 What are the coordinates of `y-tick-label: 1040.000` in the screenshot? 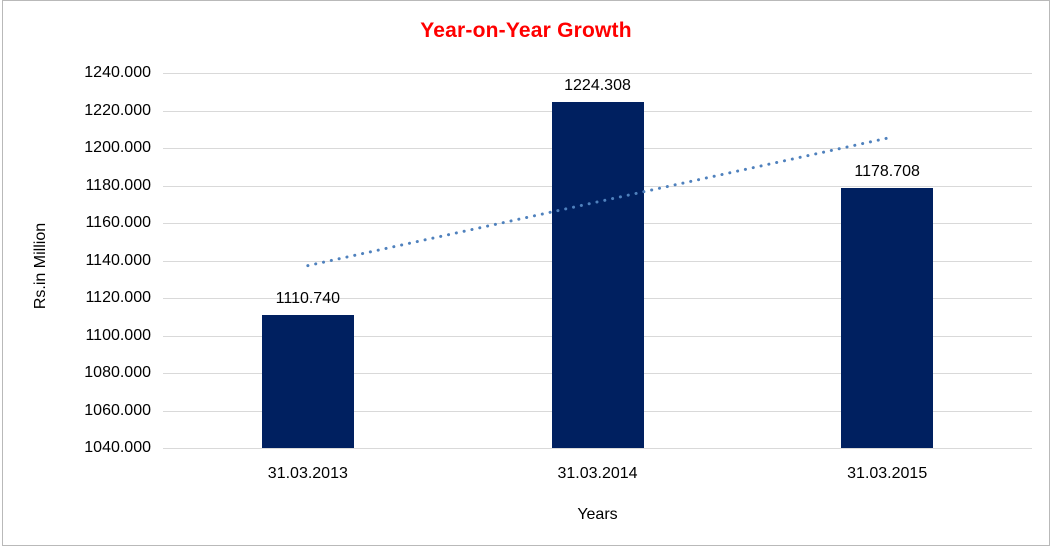 It's located at (117, 447).